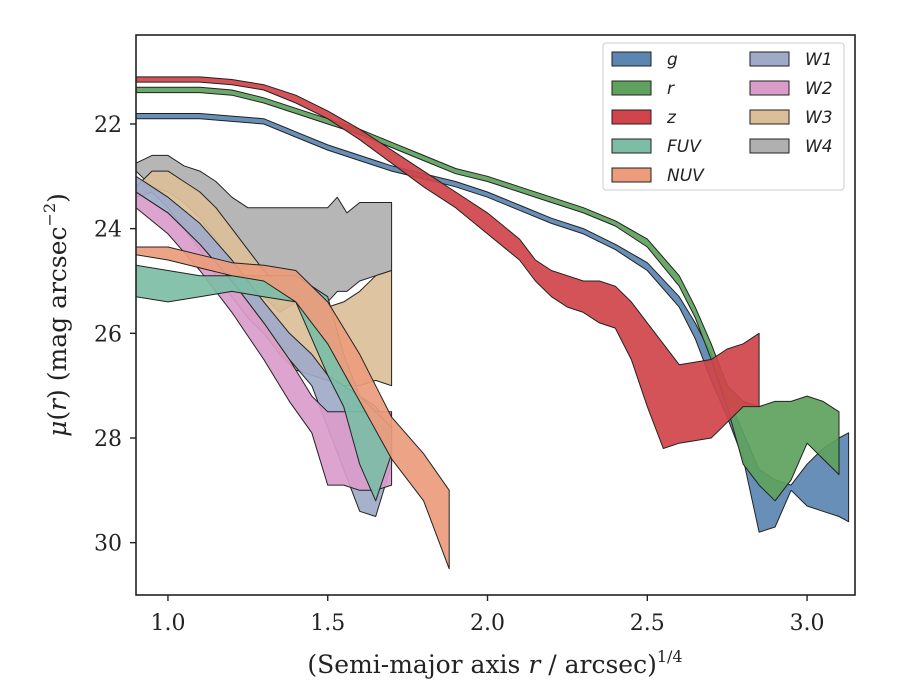  I want to click on x-axis-title-exponent: 1/4, so click(670, 656).